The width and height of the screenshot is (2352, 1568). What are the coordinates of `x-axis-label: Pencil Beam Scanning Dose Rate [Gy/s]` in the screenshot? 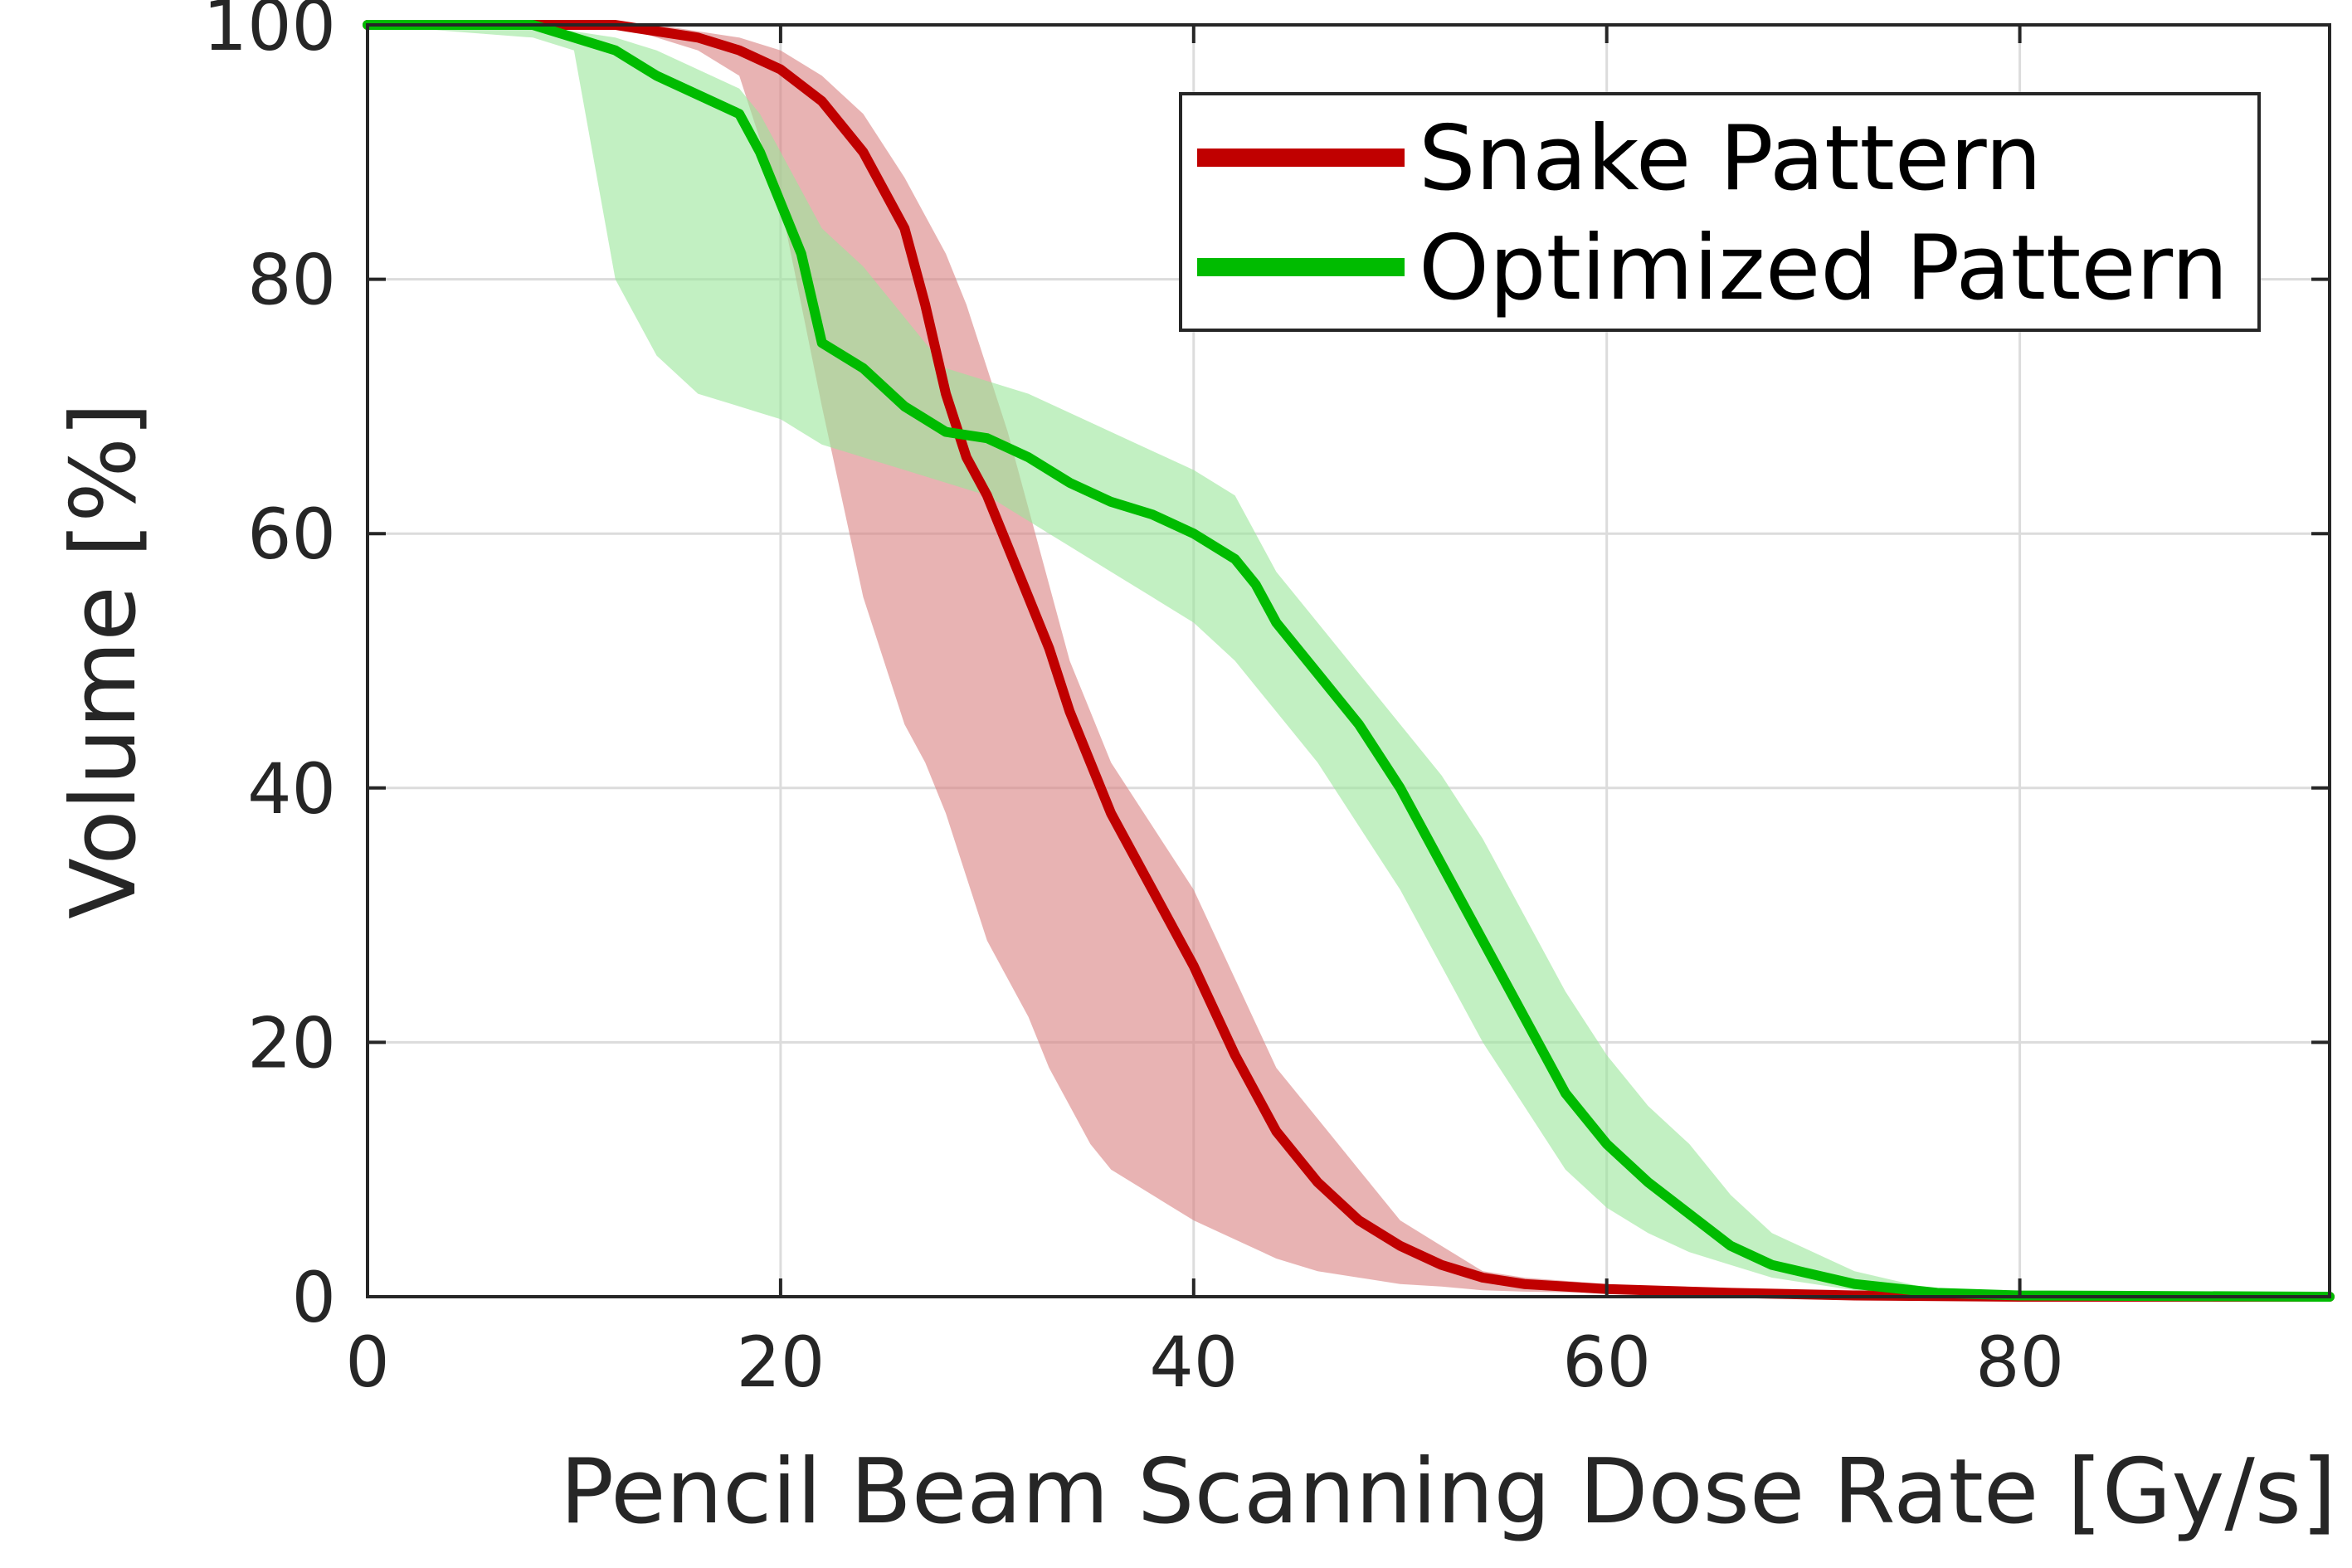 It's located at (1448, 1492).